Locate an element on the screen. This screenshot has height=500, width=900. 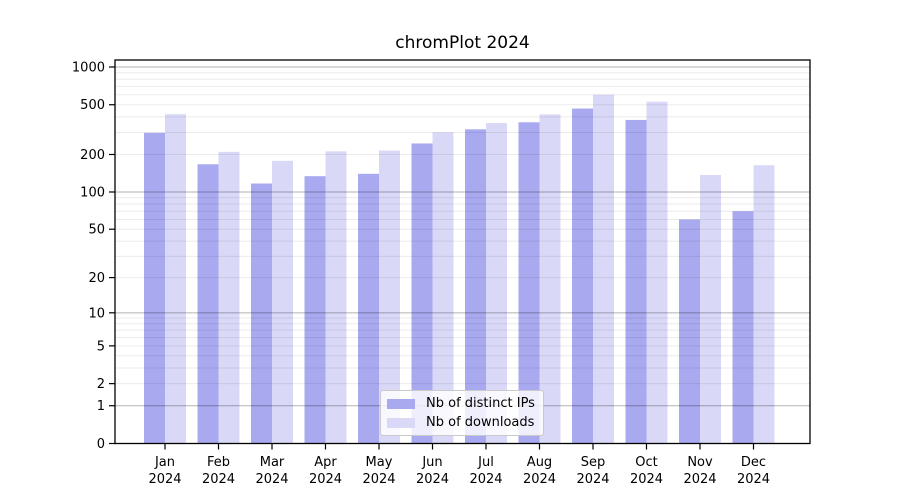
x-tick-label-month: Sep is located at coordinates (593, 462).